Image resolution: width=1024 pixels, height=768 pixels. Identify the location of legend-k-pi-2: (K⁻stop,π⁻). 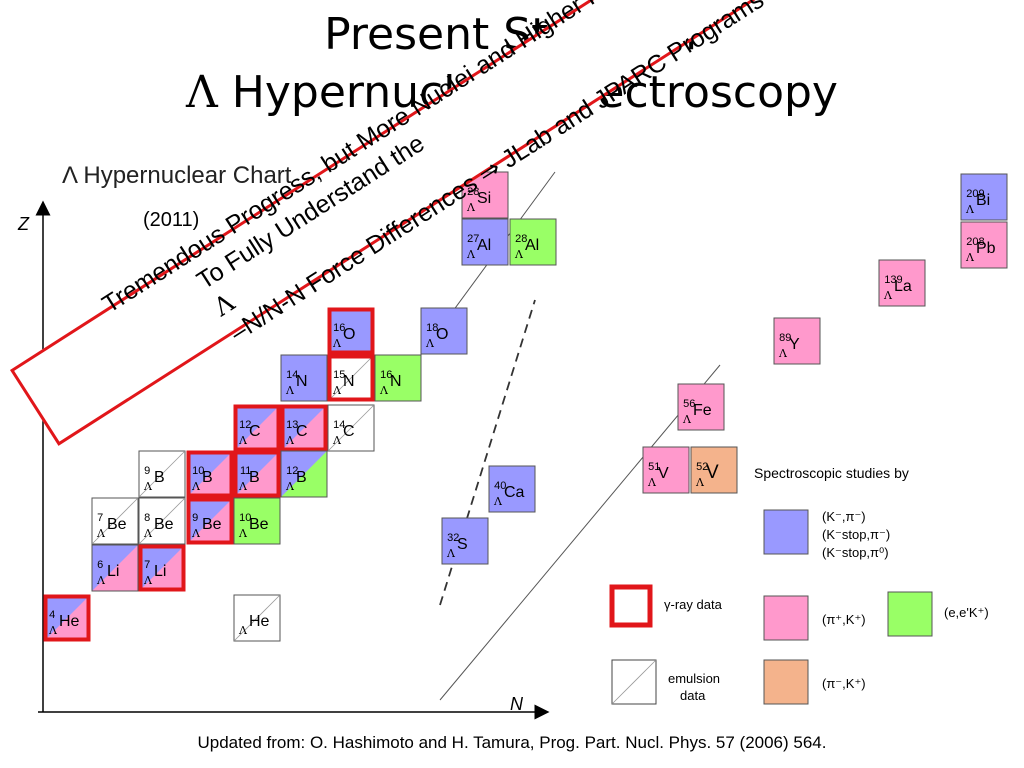
(856, 534).